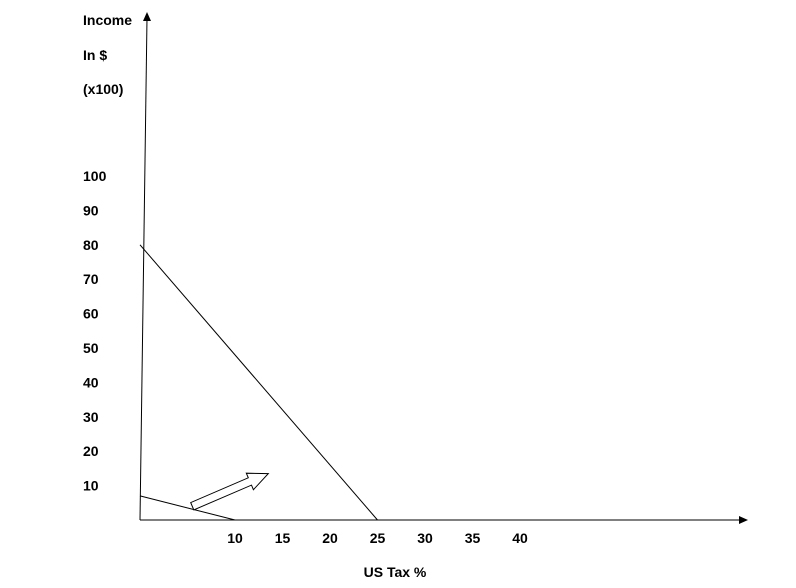  I want to click on hollow-arrow-annotation, so click(230, 491).